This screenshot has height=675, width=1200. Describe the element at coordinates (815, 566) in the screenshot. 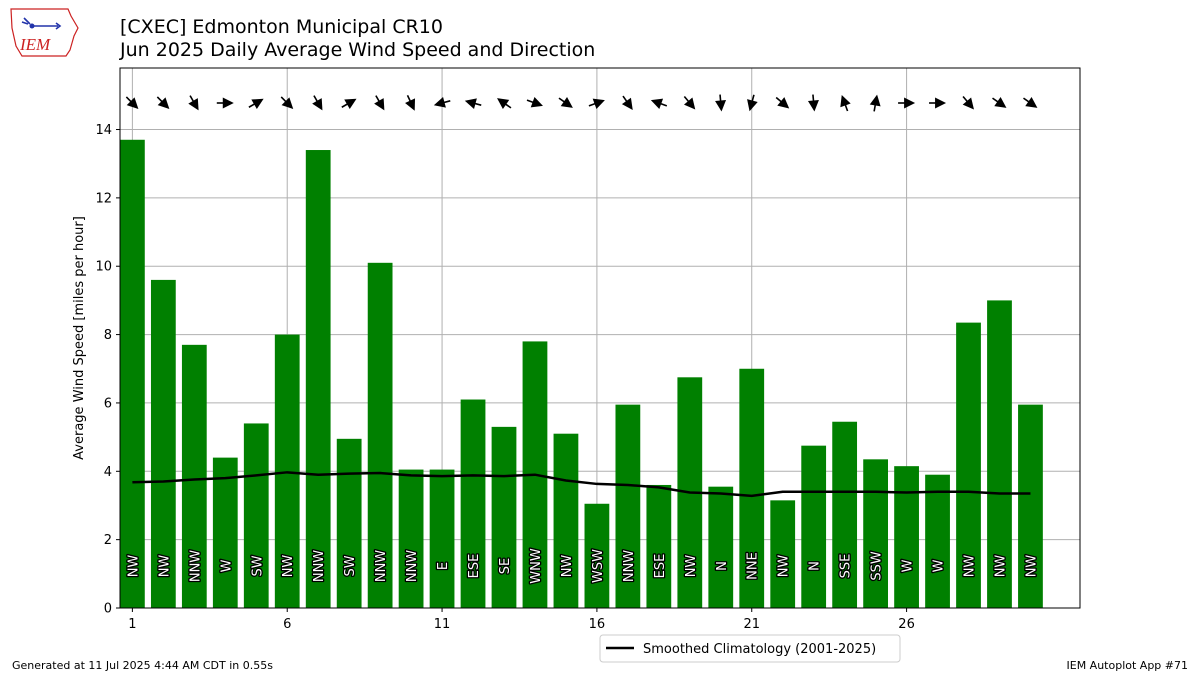

I see `direction-label-day-23: N` at that location.